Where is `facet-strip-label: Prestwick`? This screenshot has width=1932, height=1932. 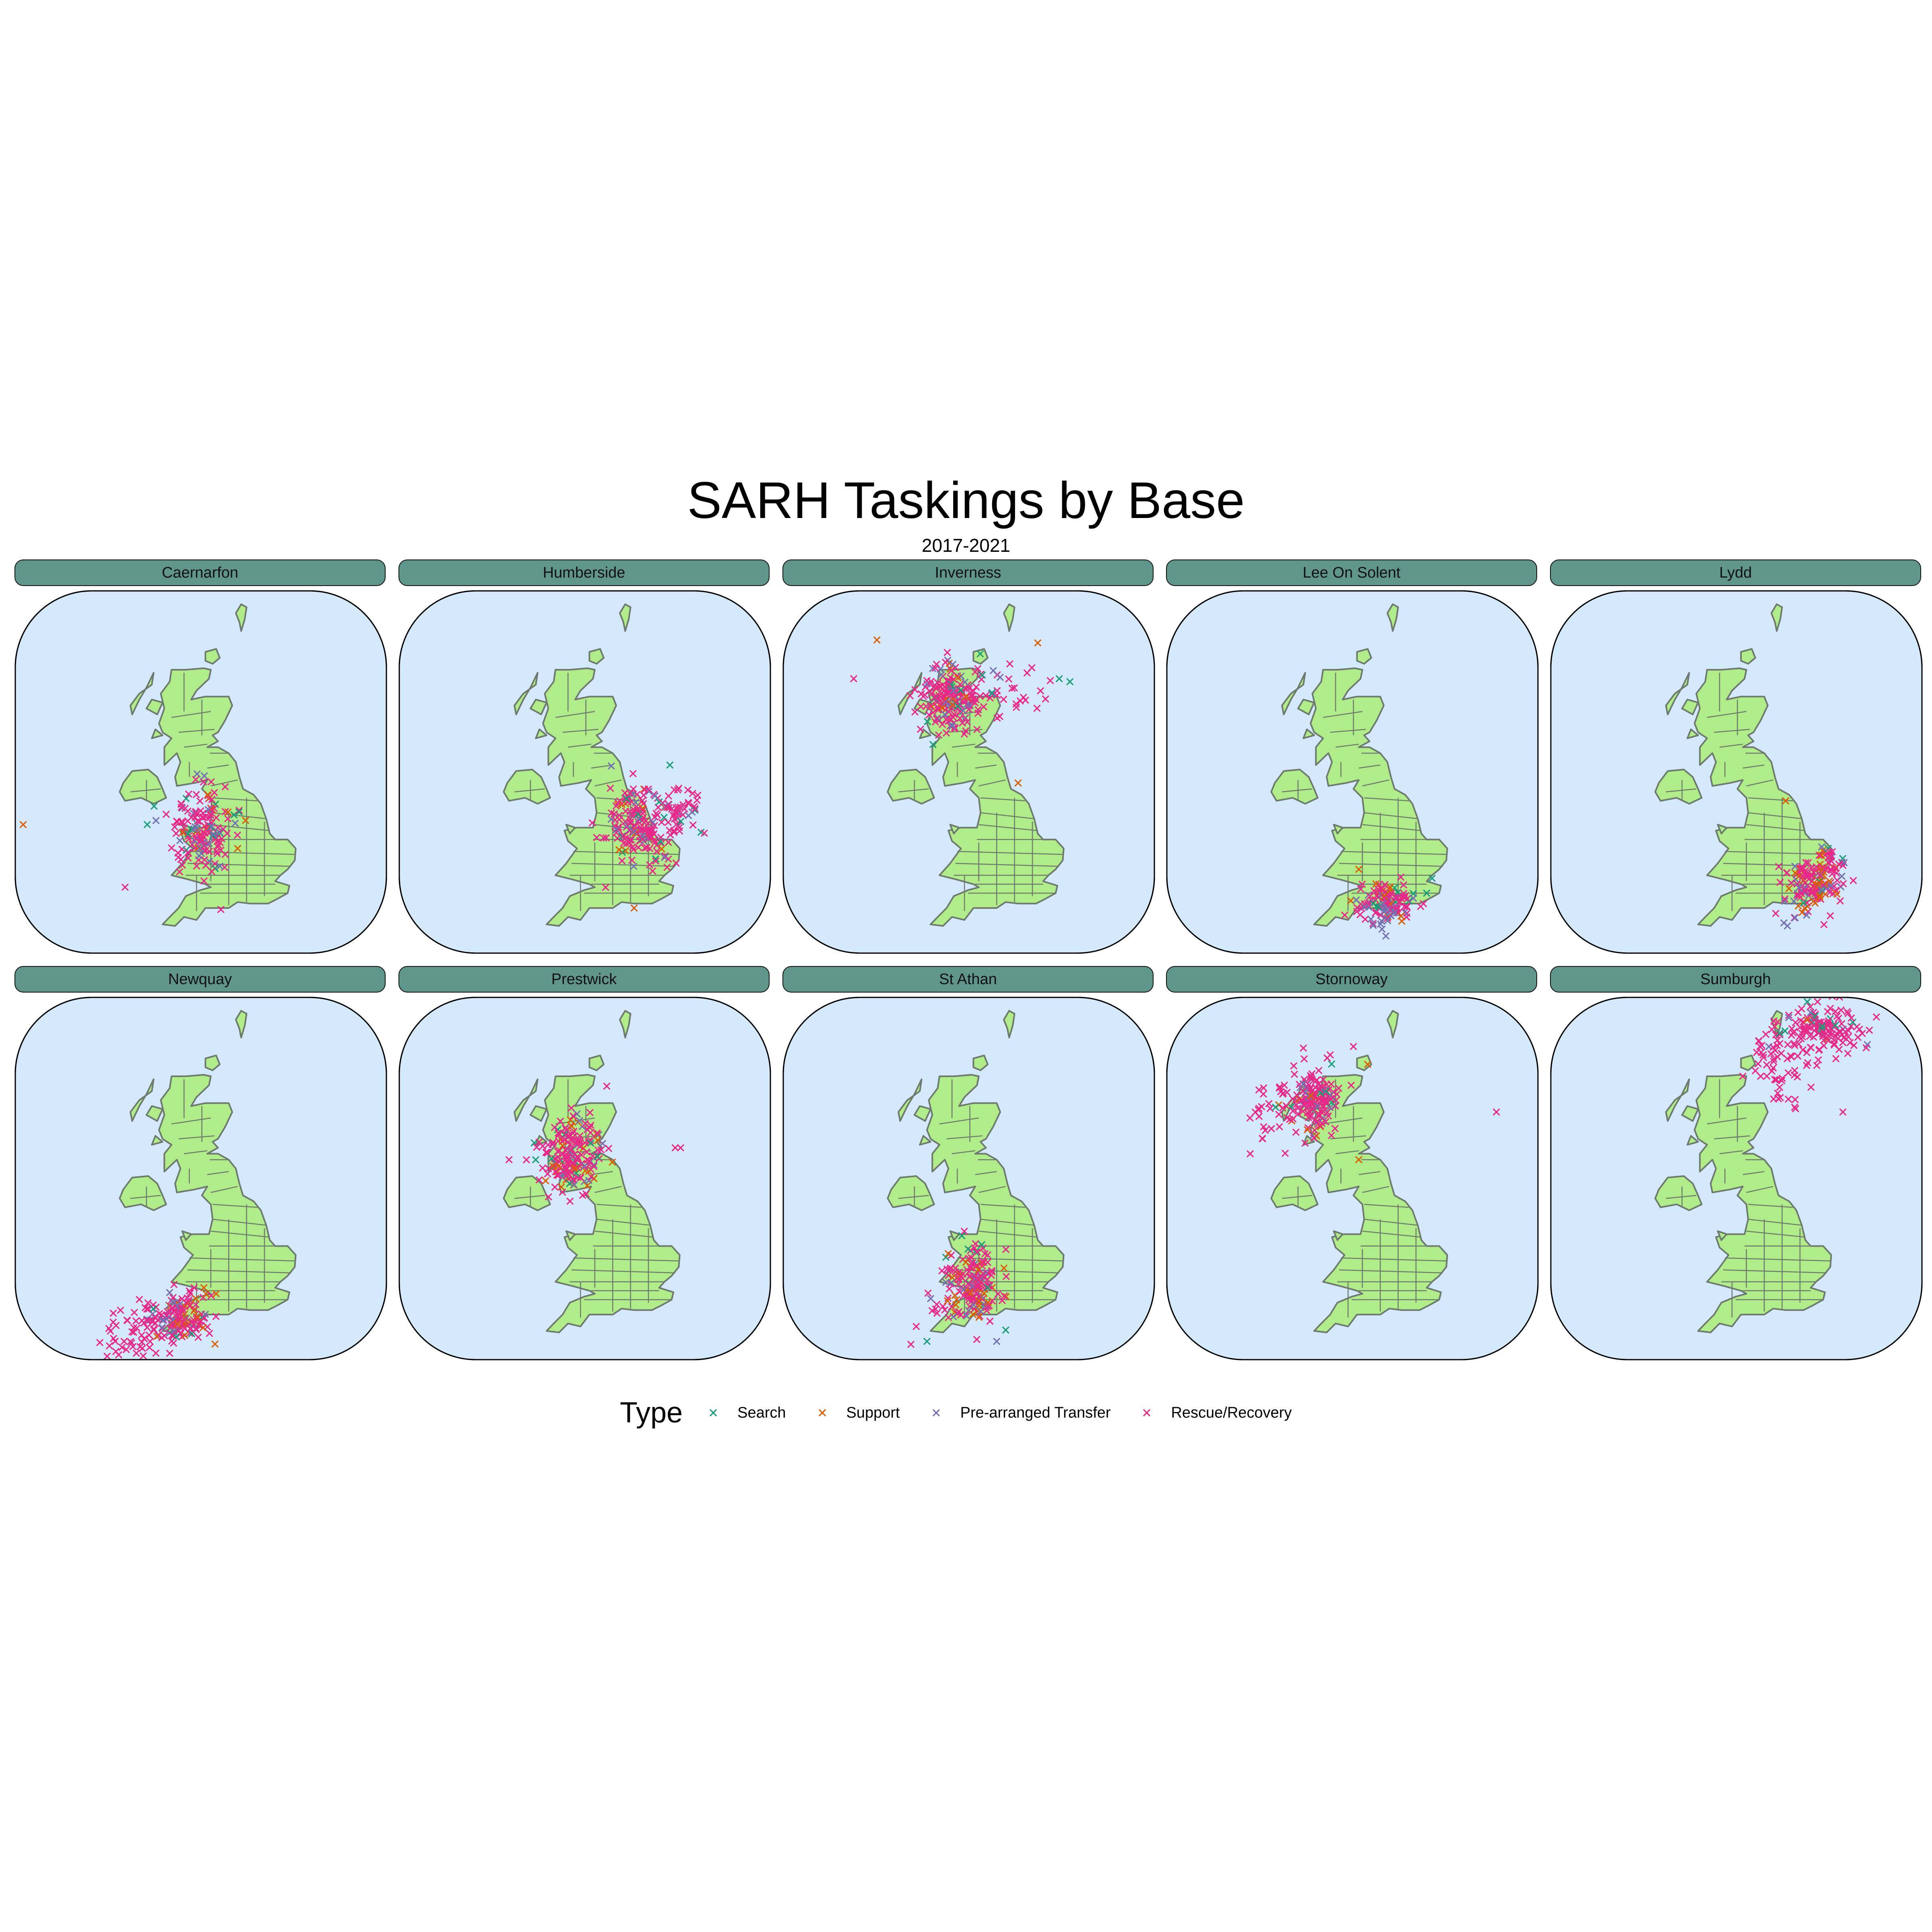
facet-strip-label: Prestwick is located at coordinates (584, 979).